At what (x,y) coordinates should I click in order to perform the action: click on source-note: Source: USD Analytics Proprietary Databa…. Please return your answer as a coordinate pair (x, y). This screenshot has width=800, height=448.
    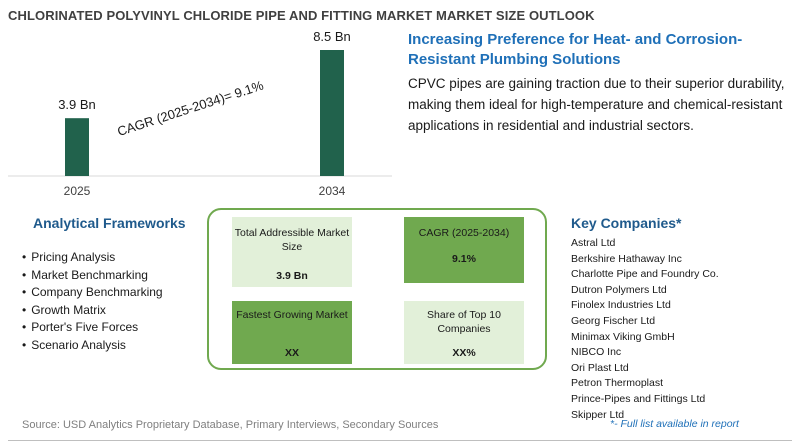
    Looking at the image, I should click on (230, 425).